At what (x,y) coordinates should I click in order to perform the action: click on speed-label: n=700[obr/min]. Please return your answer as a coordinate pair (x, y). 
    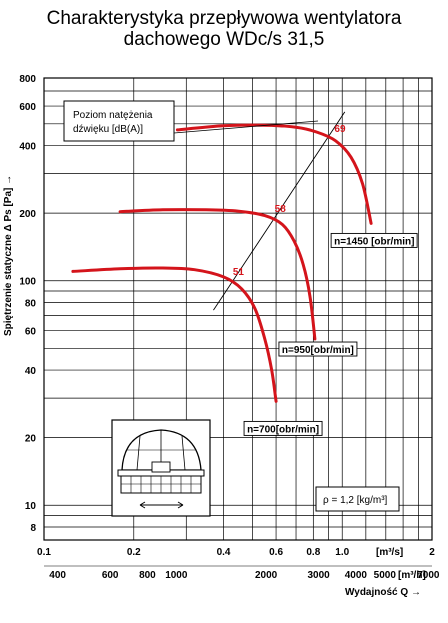
    Looking at the image, I should click on (283, 429).